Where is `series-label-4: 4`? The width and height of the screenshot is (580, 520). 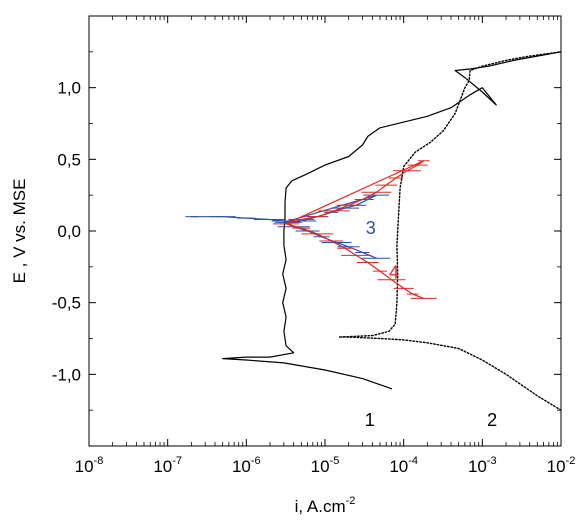 series-label-4: 4 is located at coordinates (394, 272).